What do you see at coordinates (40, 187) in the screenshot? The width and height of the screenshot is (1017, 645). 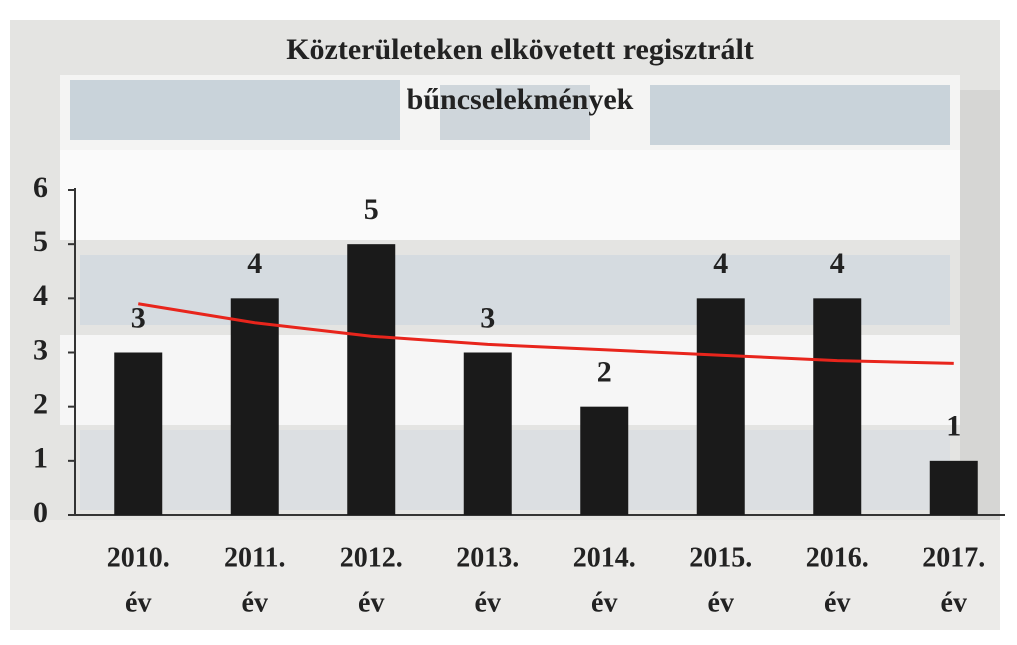 I see `y-tick-label: 6` at bounding box center [40, 187].